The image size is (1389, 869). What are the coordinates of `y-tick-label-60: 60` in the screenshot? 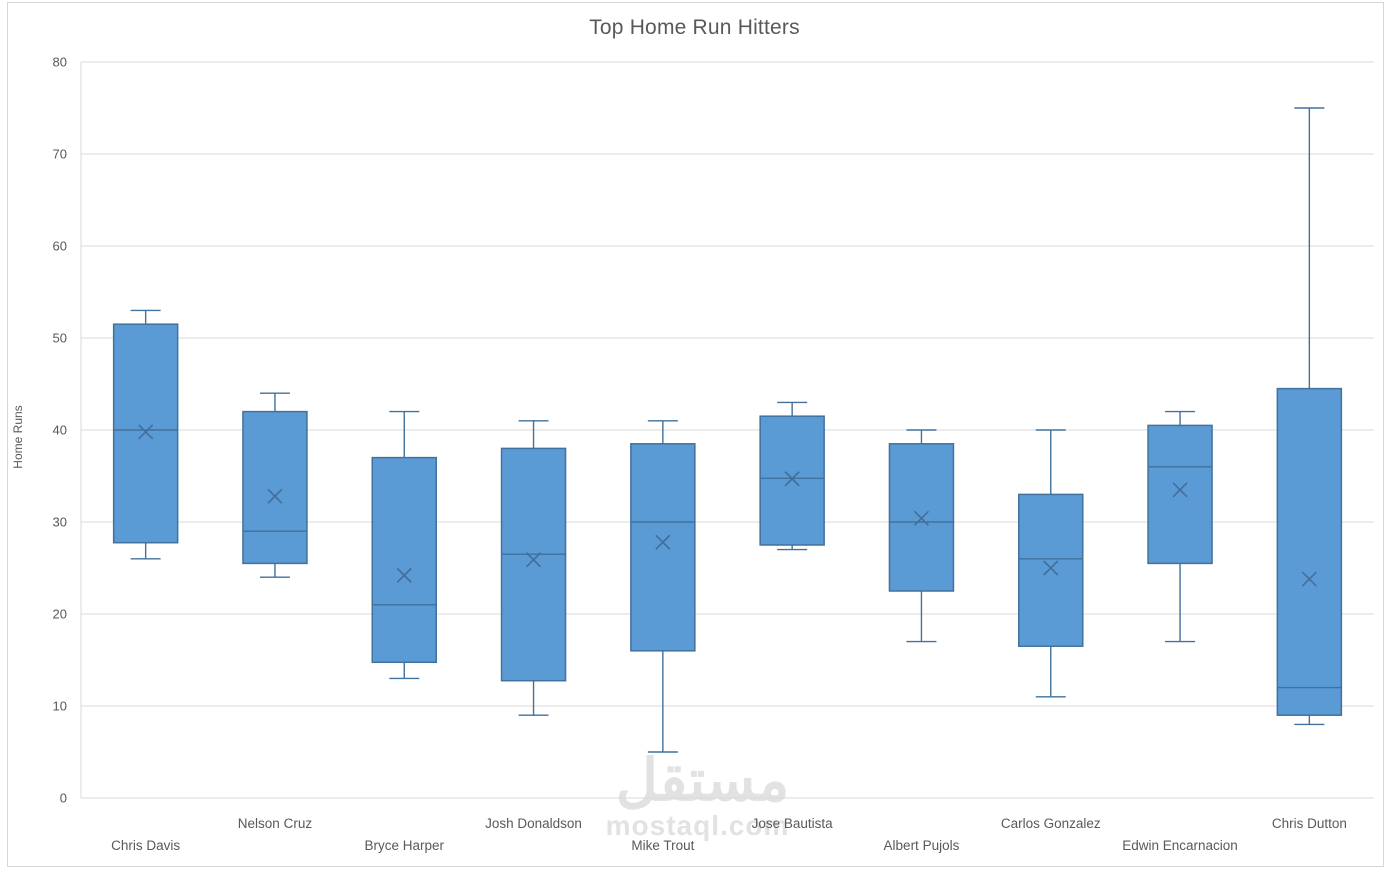 It's located at (60, 246).